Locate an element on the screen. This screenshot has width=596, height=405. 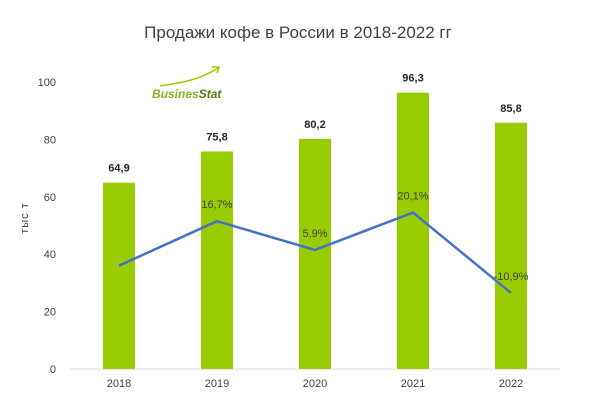
growth-label: 5,9% is located at coordinates (314, 234).